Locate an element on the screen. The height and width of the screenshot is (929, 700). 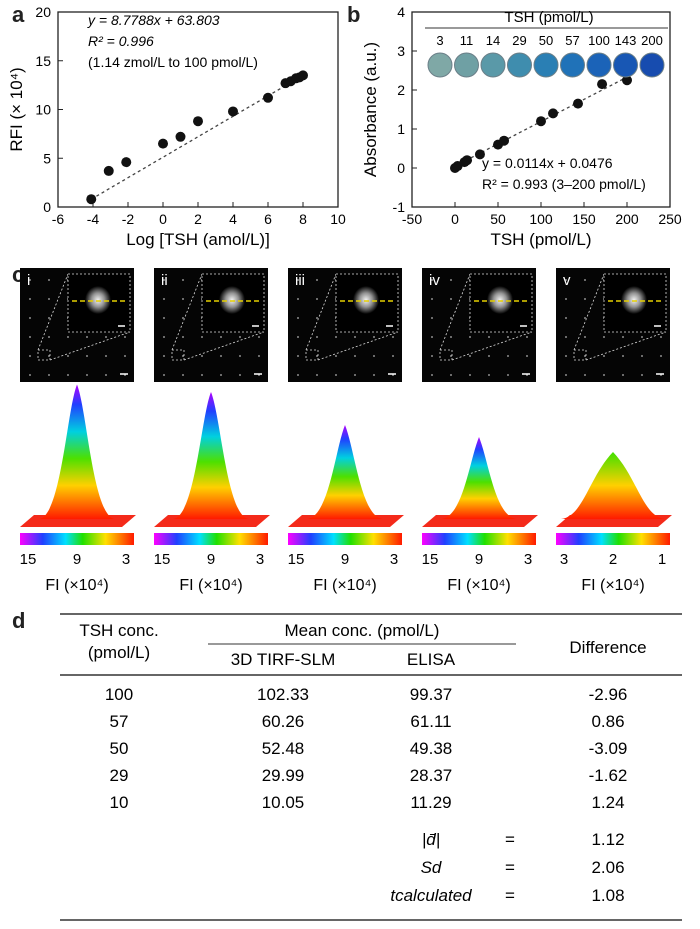
micrograph-label: i is located at coordinates (28, 280).